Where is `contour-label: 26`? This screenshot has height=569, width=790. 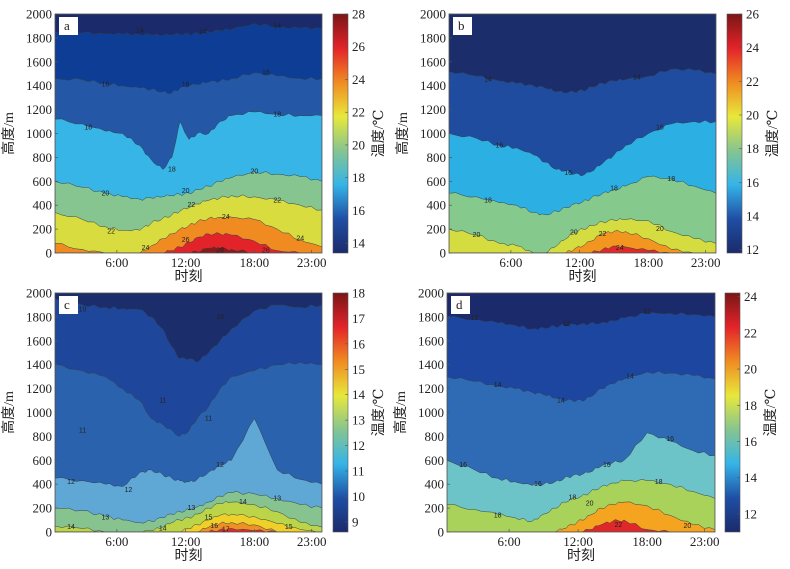 contour-label: 26 is located at coordinates (186, 240).